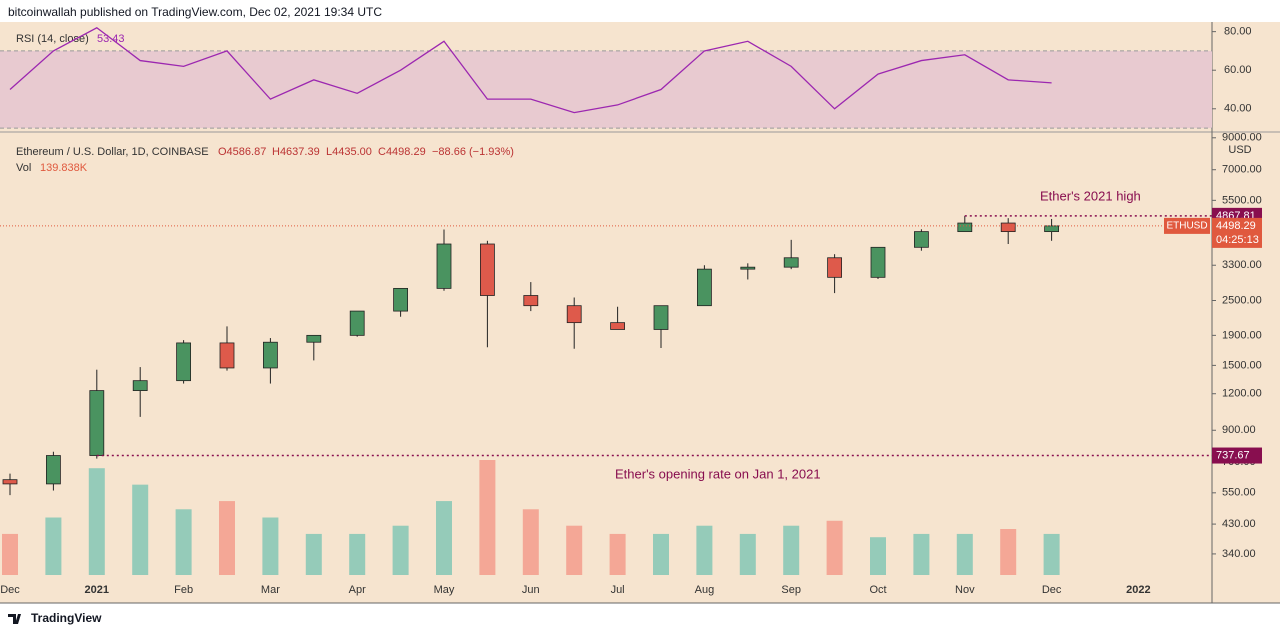 The width and height of the screenshot is (1280, 641). I want to click on legend: Ethereum / U.S. Dollar, 1D, COINBASE, so click(112, 152).